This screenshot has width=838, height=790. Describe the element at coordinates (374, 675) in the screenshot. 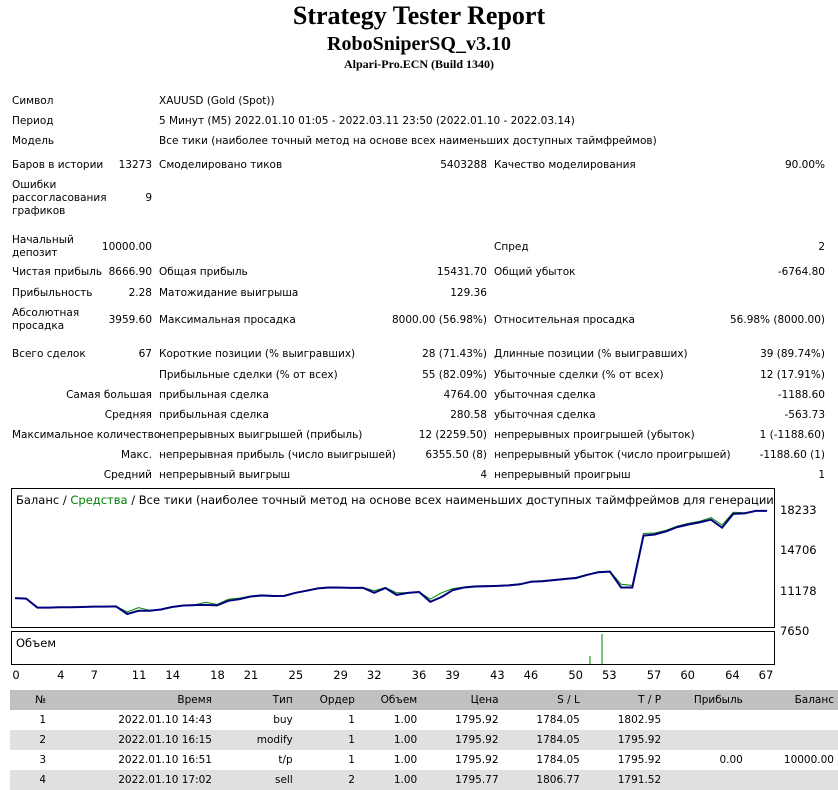

I see `x-tick: 32` at that location.